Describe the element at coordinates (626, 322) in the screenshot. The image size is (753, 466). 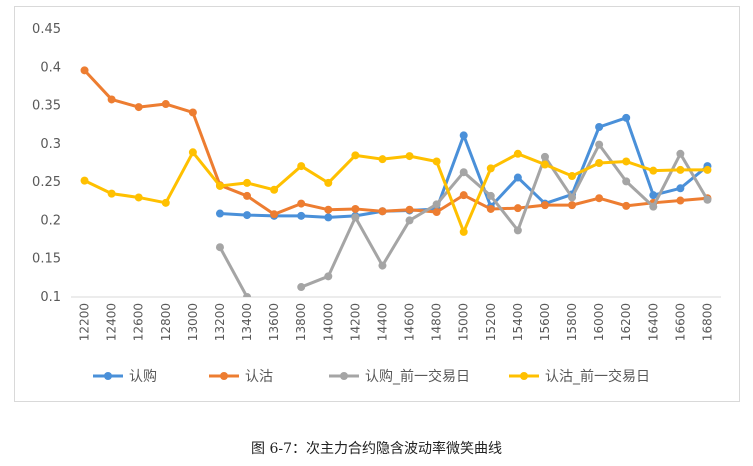
I see `x-tick-label: 16200` at that location.